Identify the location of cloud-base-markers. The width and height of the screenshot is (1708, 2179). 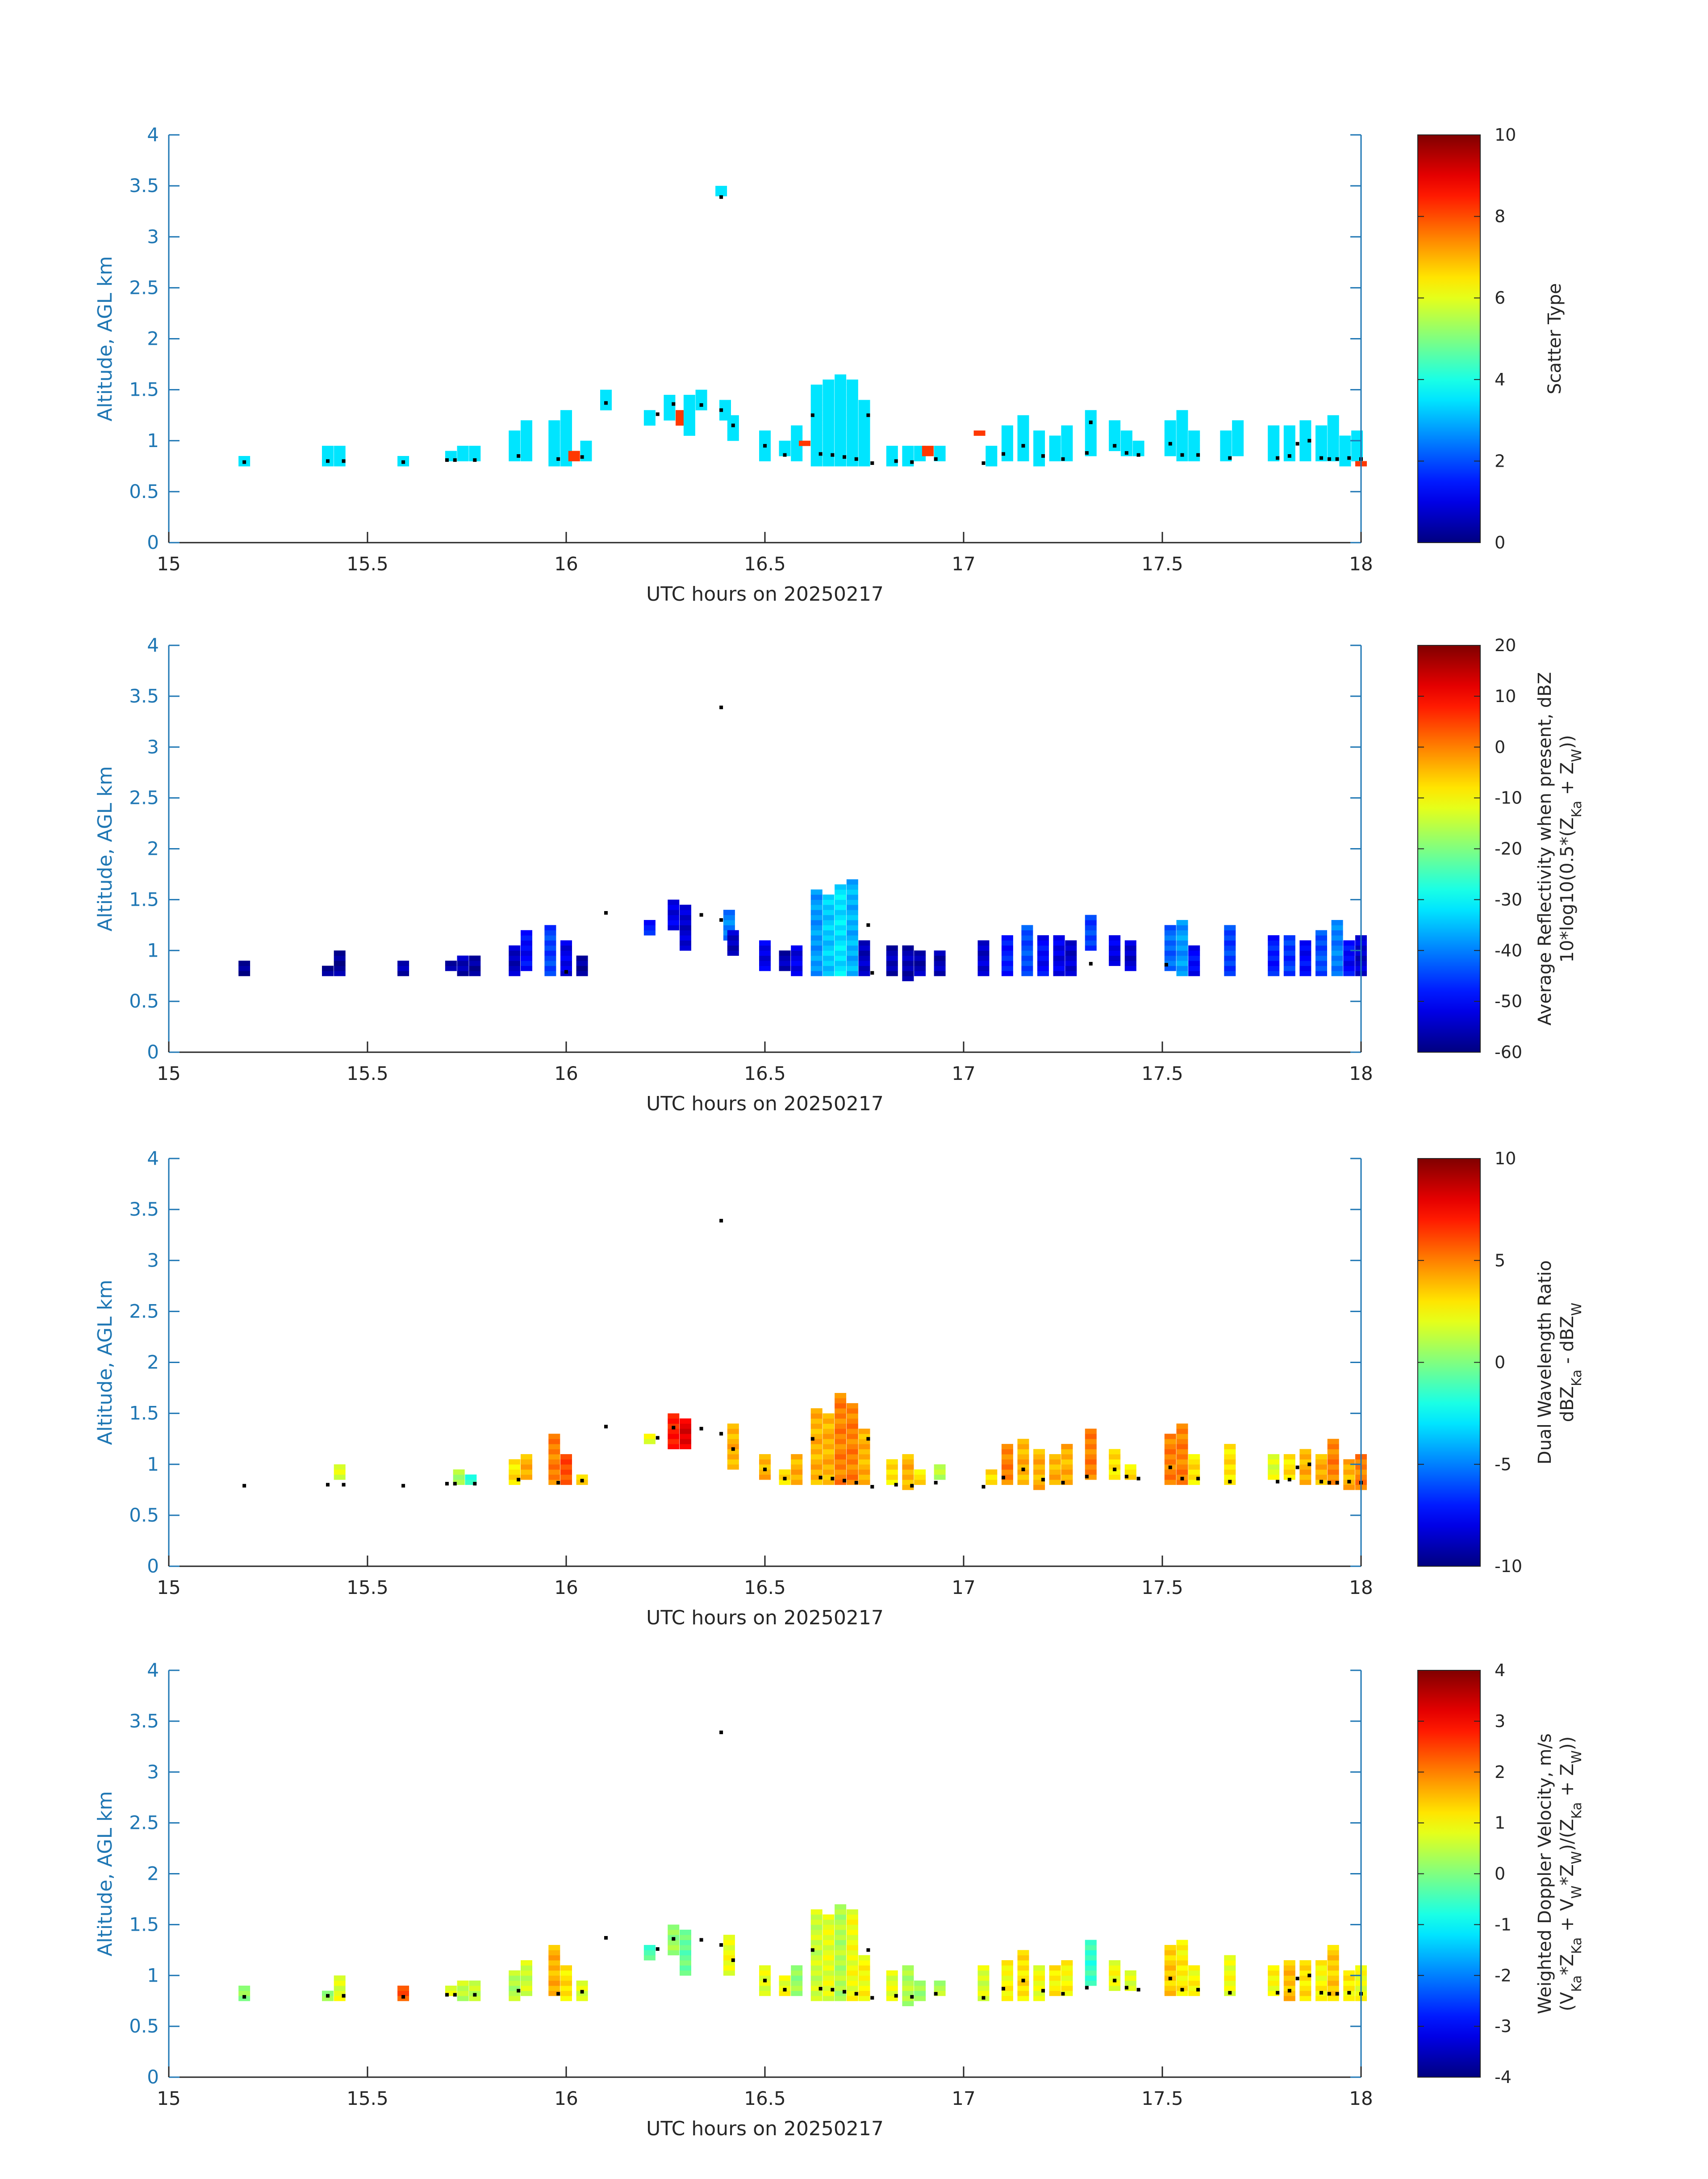
(866, 840).